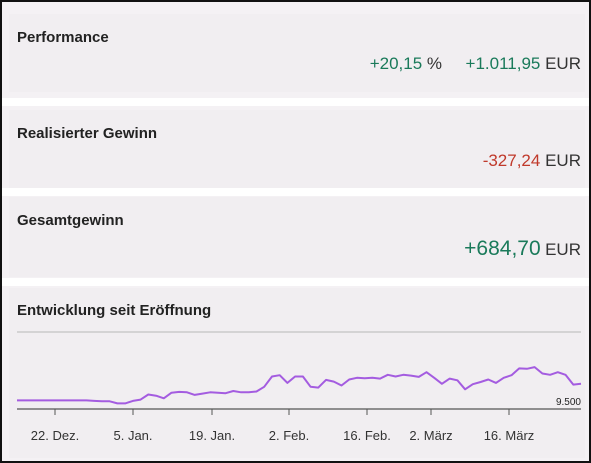  Describe the element at coordinates (70, 220) in the screenshot. I see `total-gain-title: Gesamtgewinn` at that location.